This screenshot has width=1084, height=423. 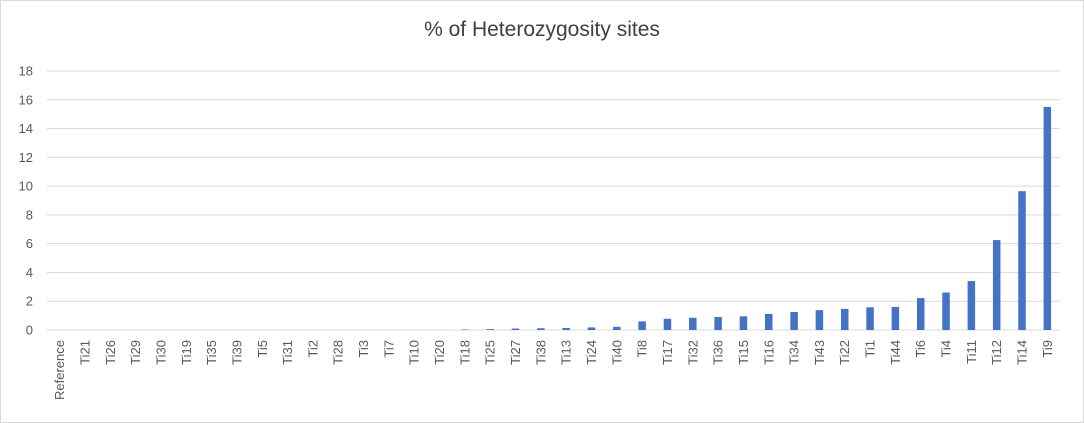 What do you see at coordinates (642, 325) in the screenshot?
I see `bar-ti8` at bounding box center [642, 325].